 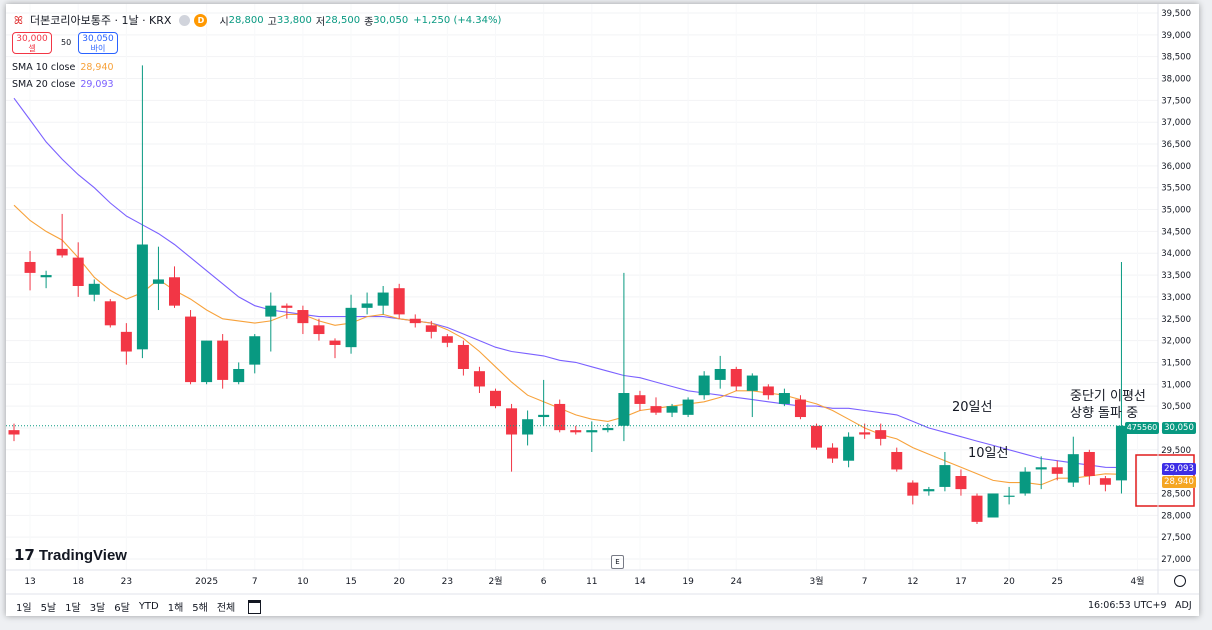 I want to click on x-tick-label: 12, so click(x=912, y=582).